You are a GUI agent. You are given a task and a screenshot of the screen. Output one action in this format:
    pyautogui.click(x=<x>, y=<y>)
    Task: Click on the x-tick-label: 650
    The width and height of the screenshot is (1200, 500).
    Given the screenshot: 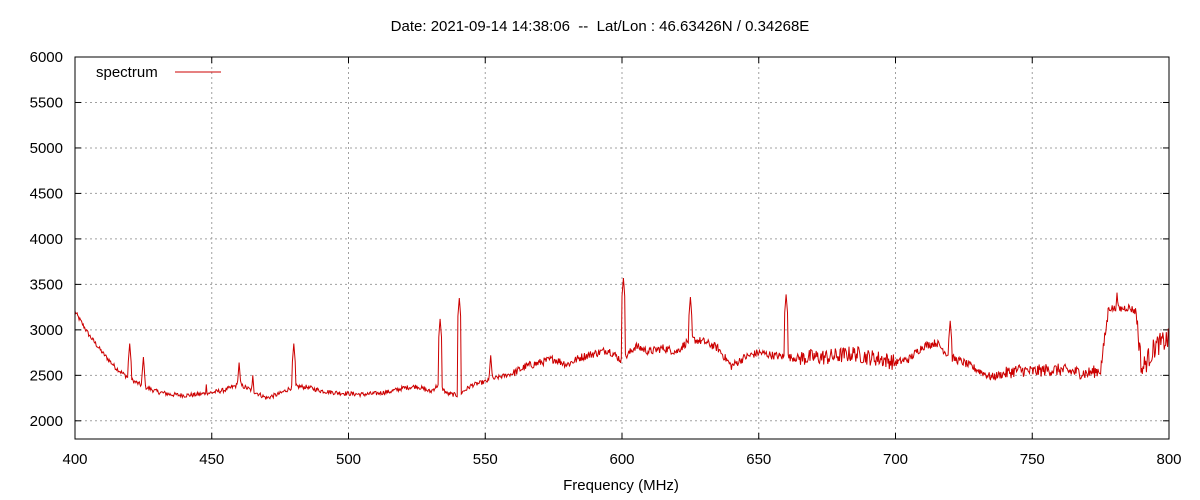 What is the action you would take?
    pyautogui.click(x=758, y=459)
    